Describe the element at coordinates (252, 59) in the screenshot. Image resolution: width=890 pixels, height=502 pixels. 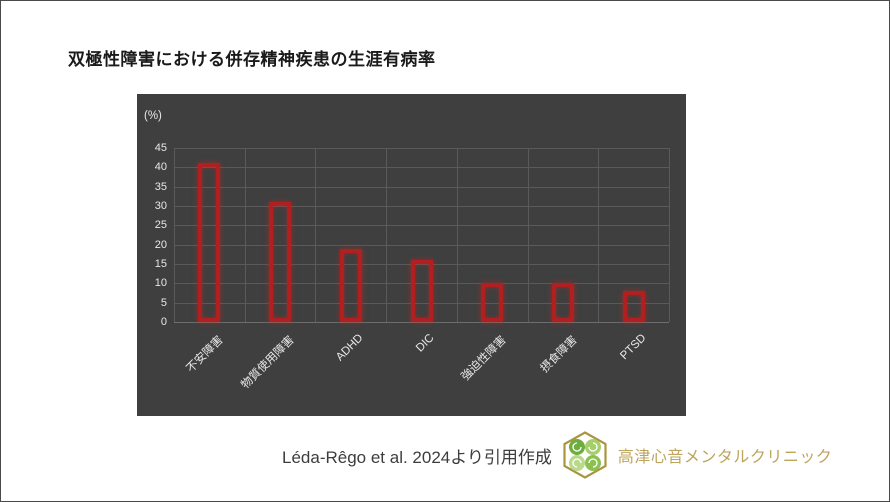
I see `chart-title: 双極性障害における併存精神疾患の生涯有病率` at that location.